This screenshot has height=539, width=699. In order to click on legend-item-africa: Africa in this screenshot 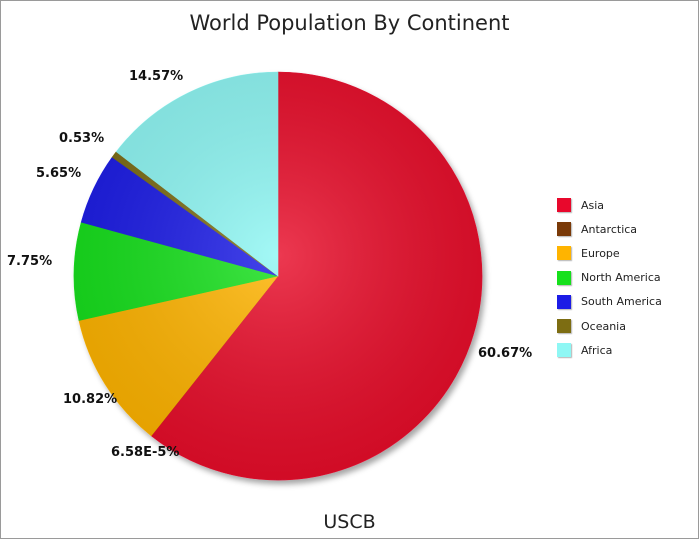, I will do `click(609, 350)`.